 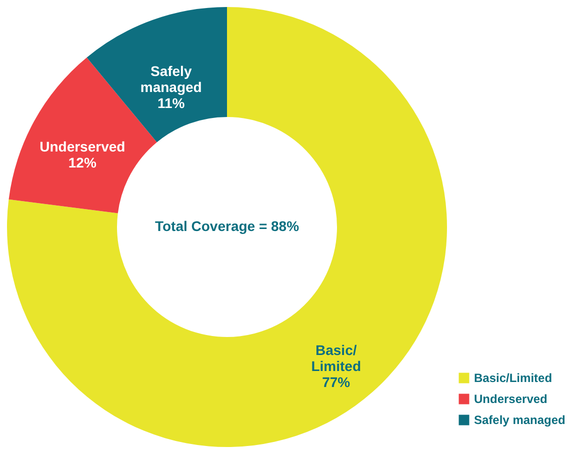 What do you see at coordinates (336, 382) in the screenshot?
I see `data-label: 77%` at bounding box center [336, 382].